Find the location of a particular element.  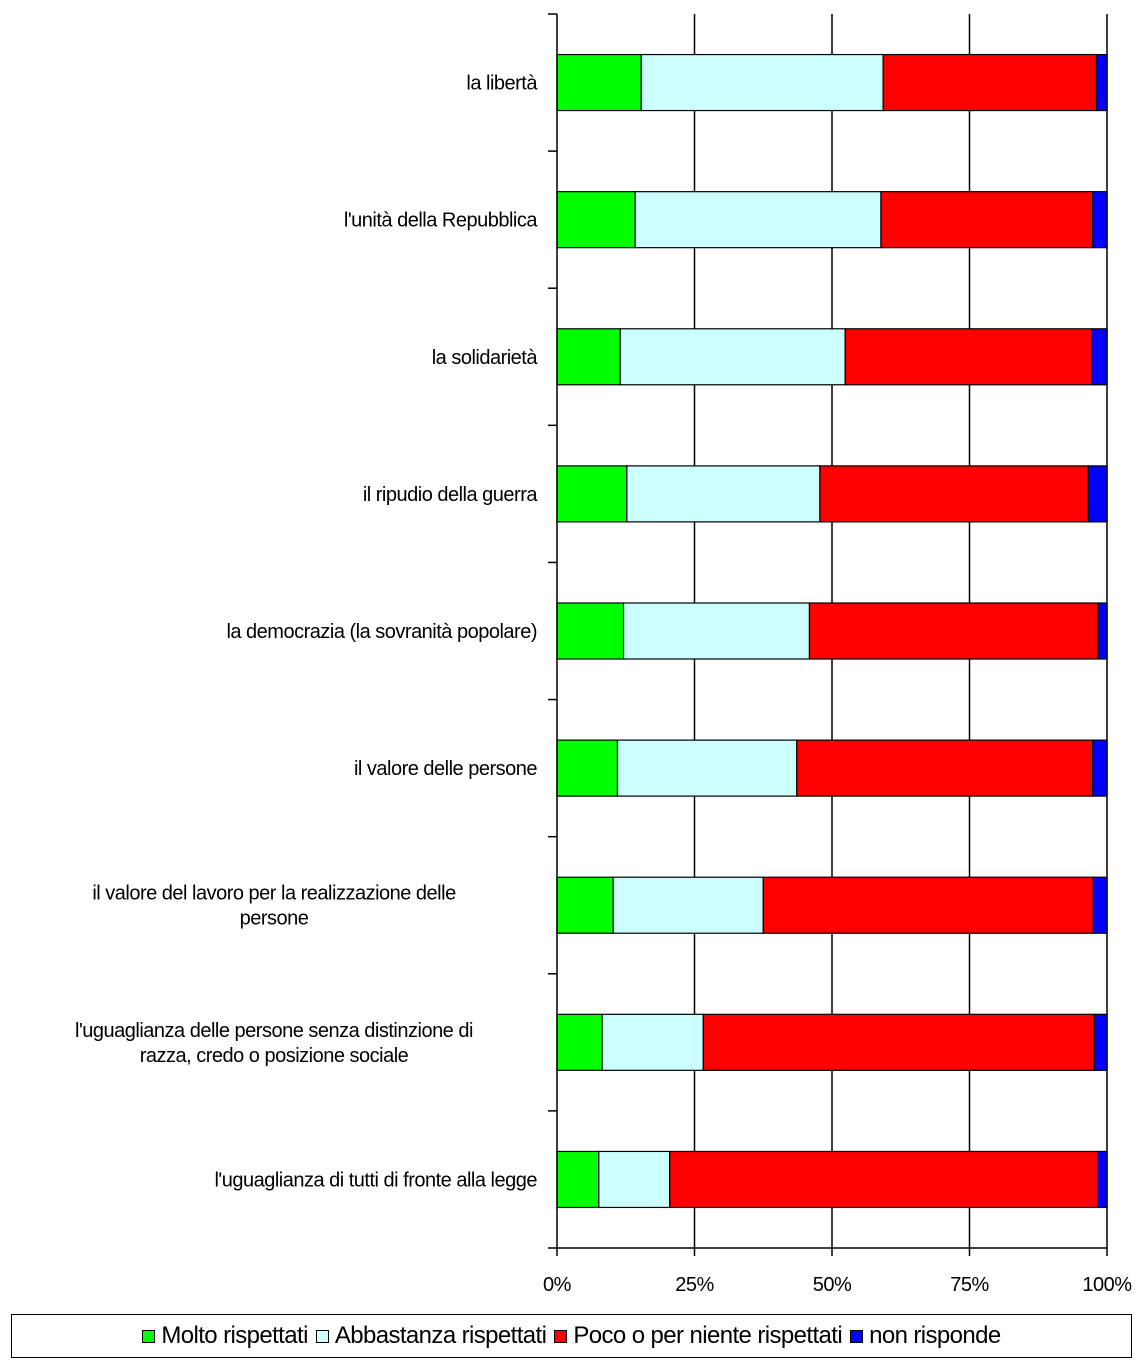

category-label-line: il valore delle persone is located at coordinates (445, 769).